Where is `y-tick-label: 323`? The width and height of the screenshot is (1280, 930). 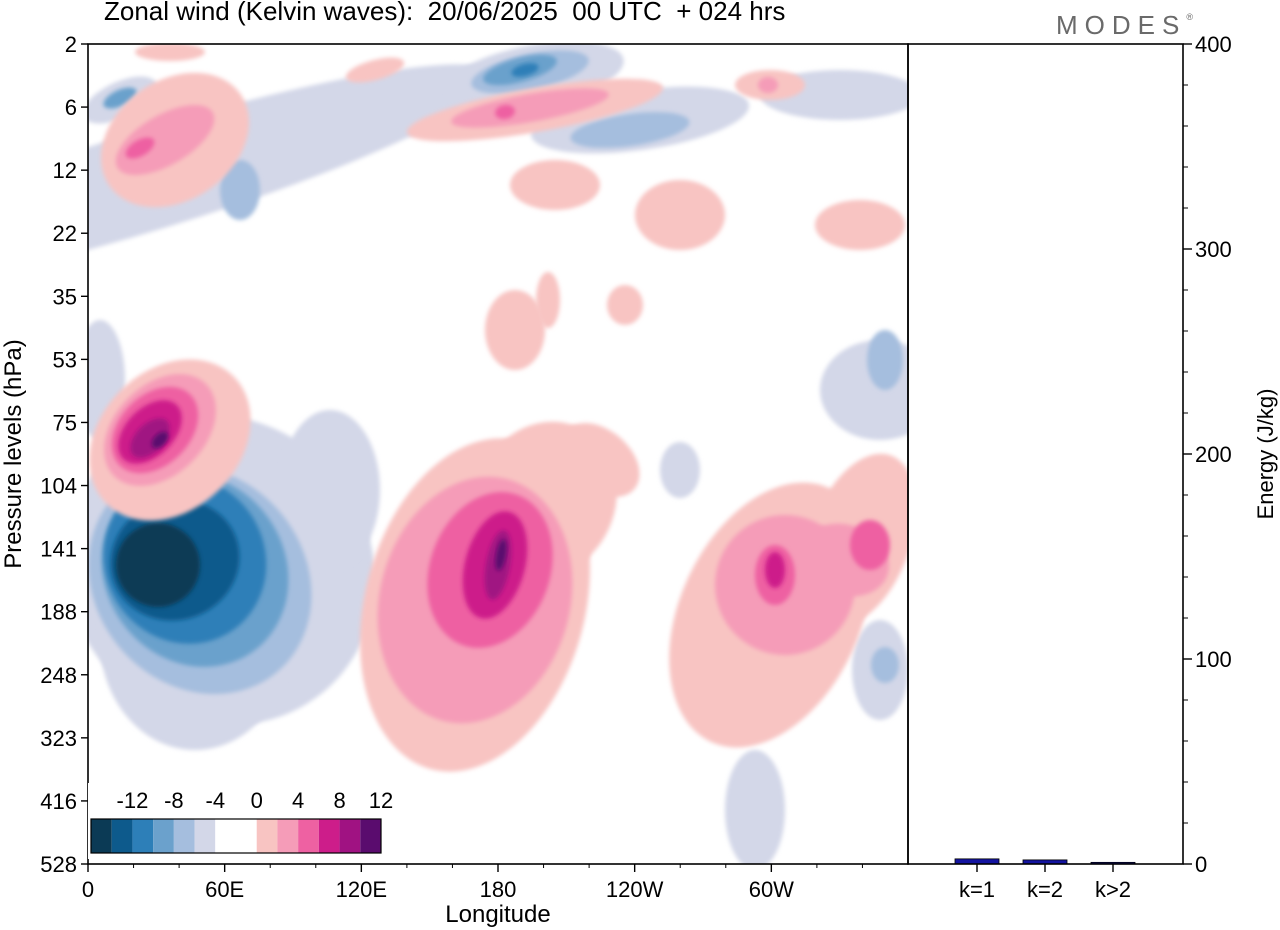 y-tick-label: 323 is located at coordinates (58, 738).